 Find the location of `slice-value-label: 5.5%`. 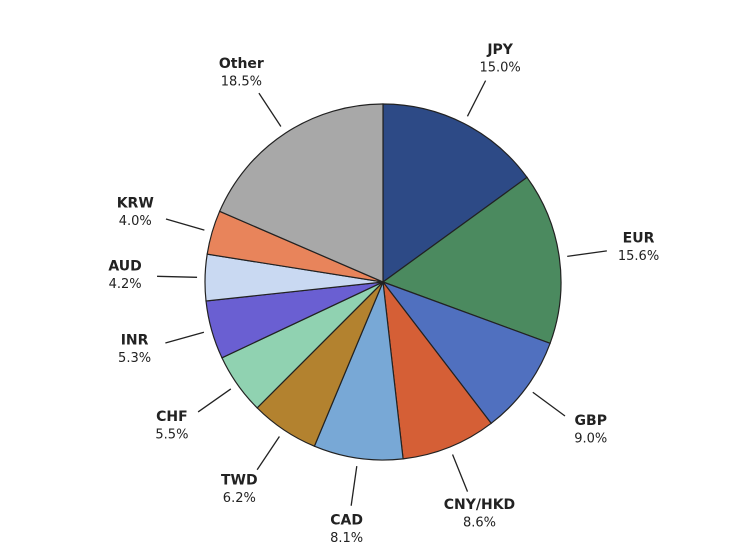

slice-value-label: 5.5% is located at coordinates (171, 434).